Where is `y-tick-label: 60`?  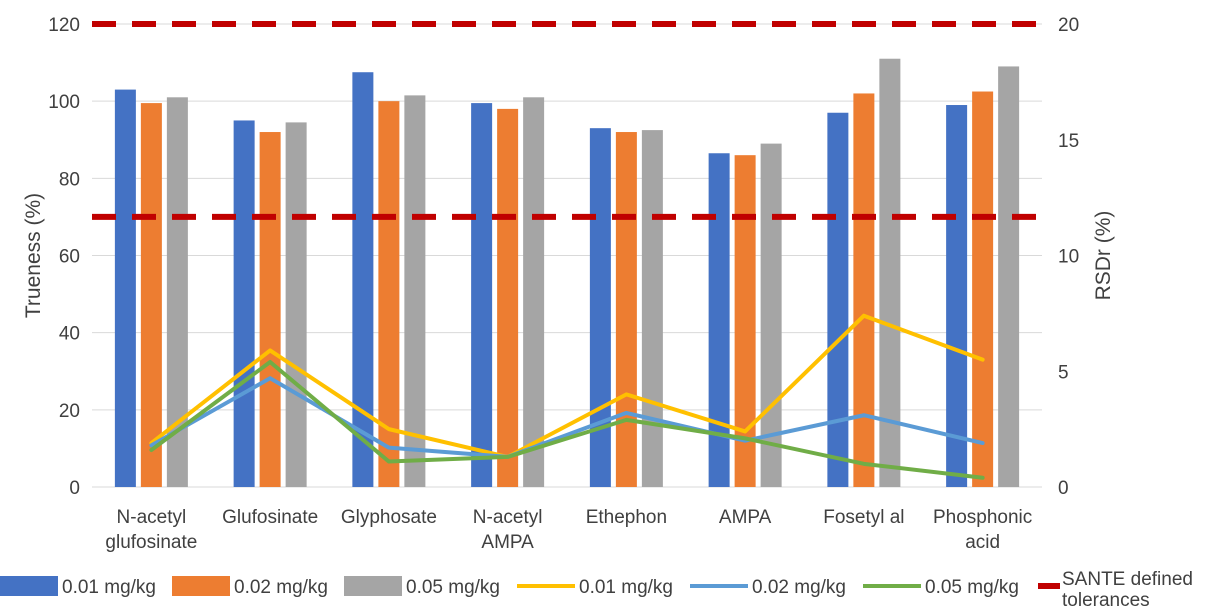
y-tick-label: 60 is located at coordinates (69, 257).